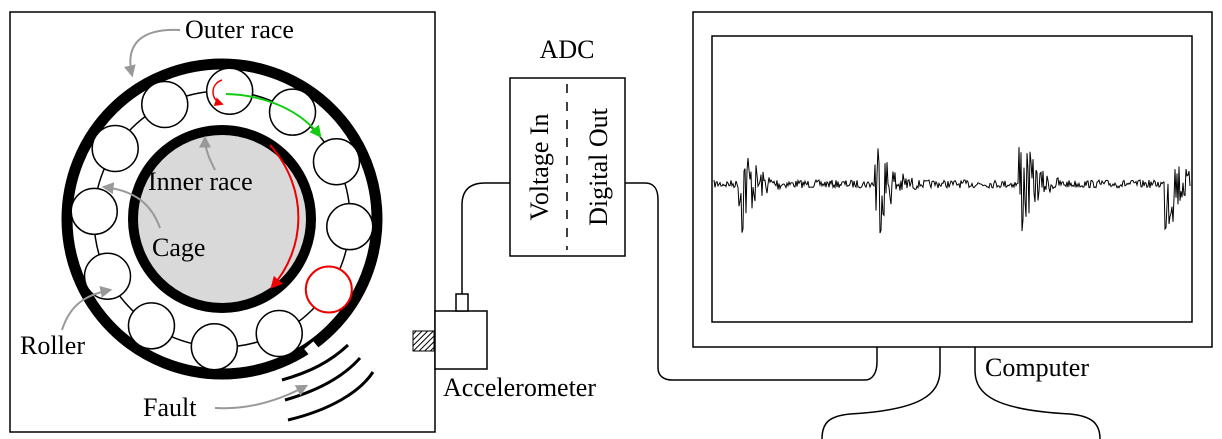  I want to click on connector, so click(462, 302).